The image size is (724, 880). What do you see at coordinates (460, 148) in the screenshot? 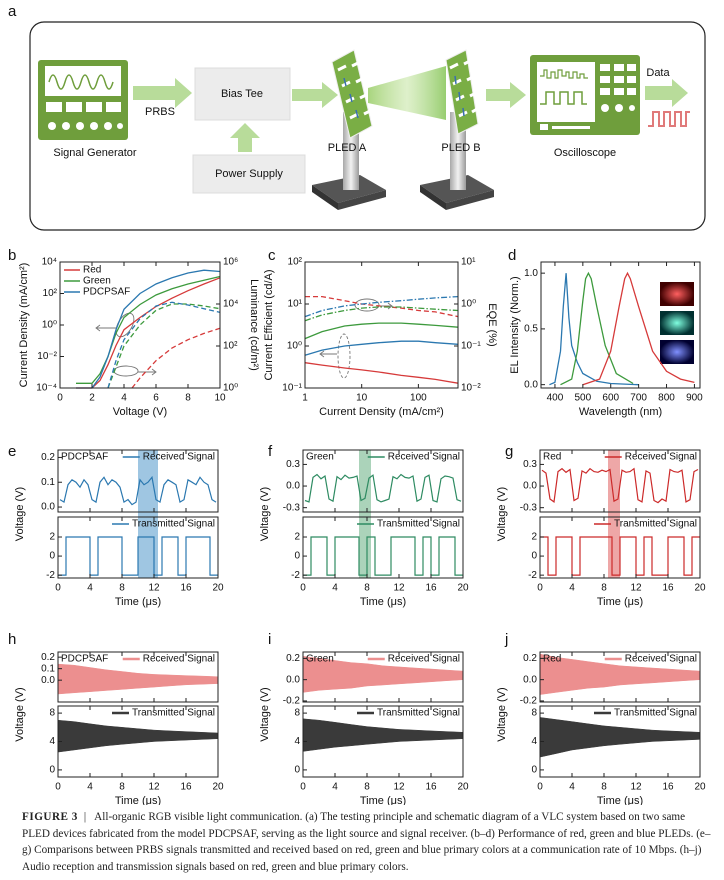
I see `pled-b-label: PLED B` at bounding box center [460, 148].